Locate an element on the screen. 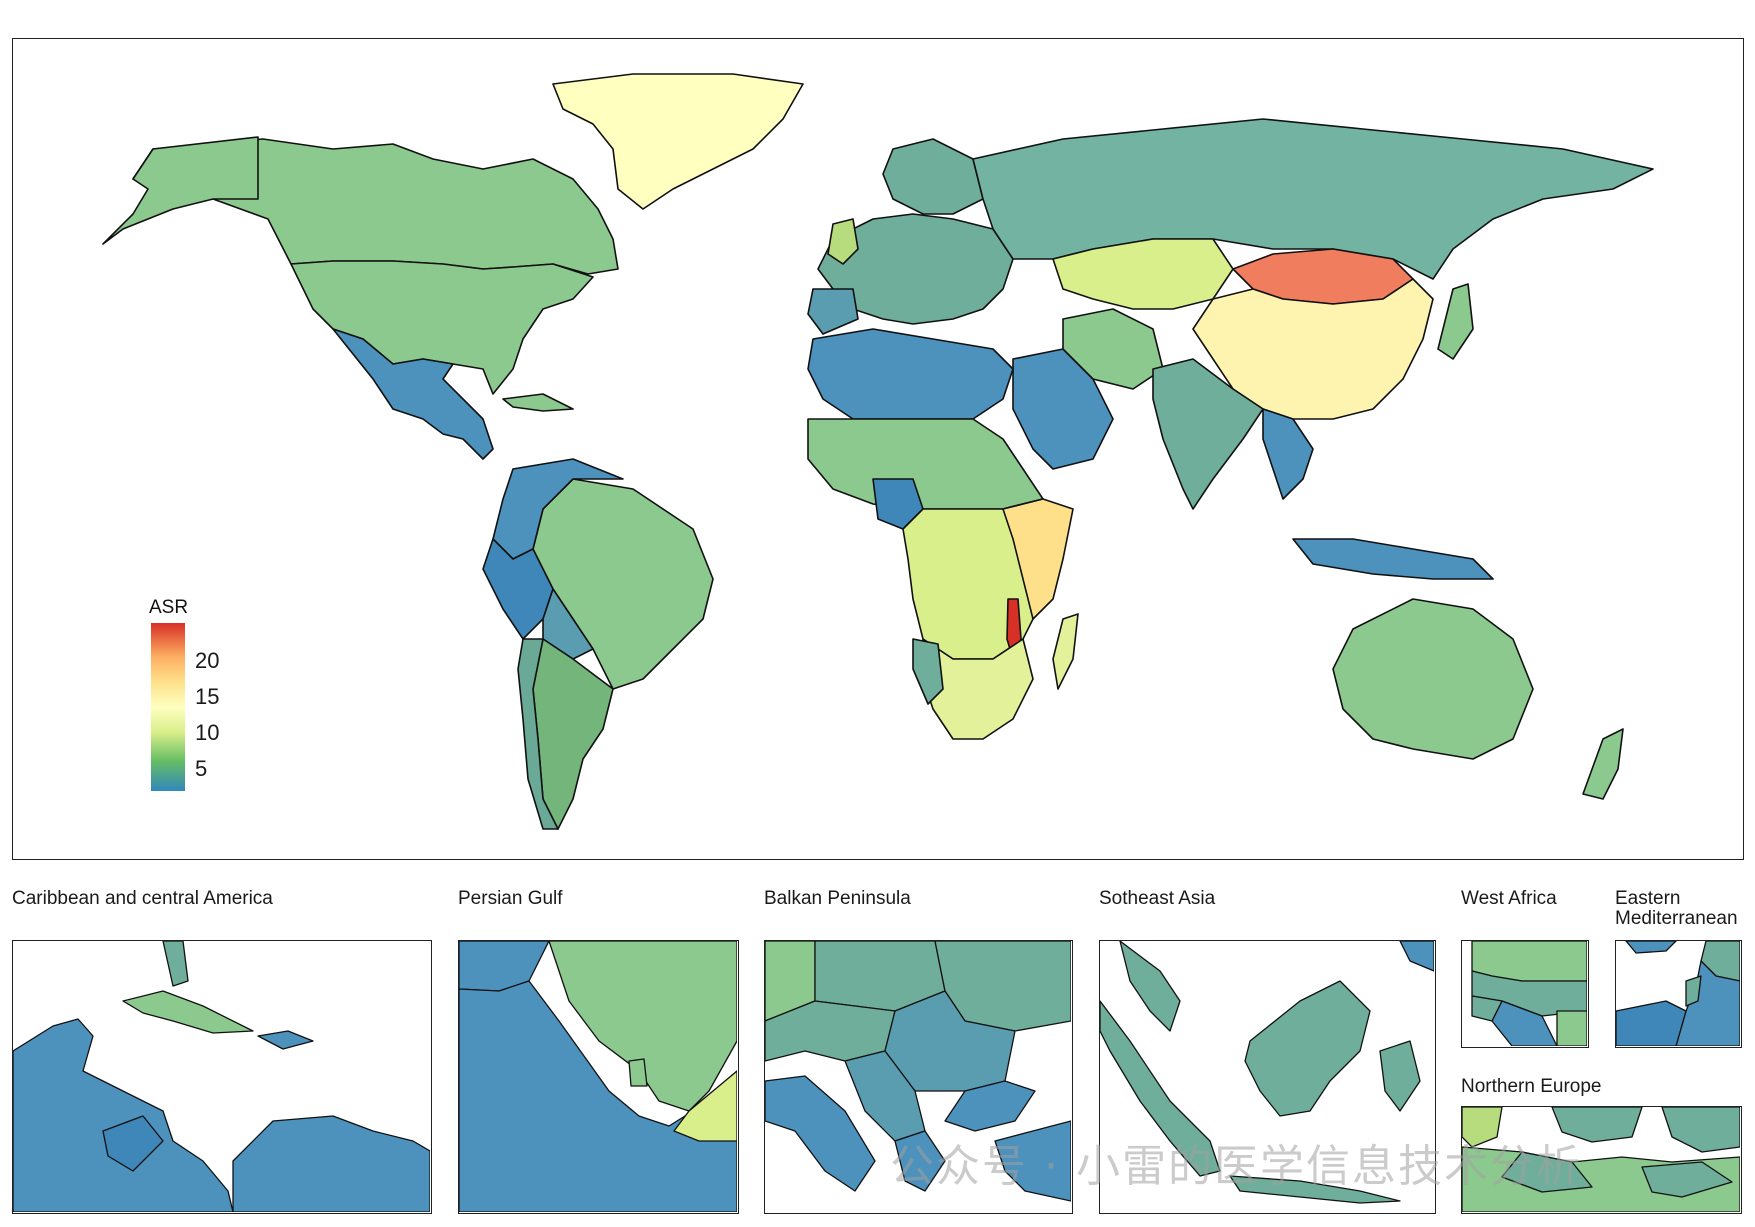 This screenshot has height=1227, width=1755. colombia-venezuela is located at coordinates (558, 509).